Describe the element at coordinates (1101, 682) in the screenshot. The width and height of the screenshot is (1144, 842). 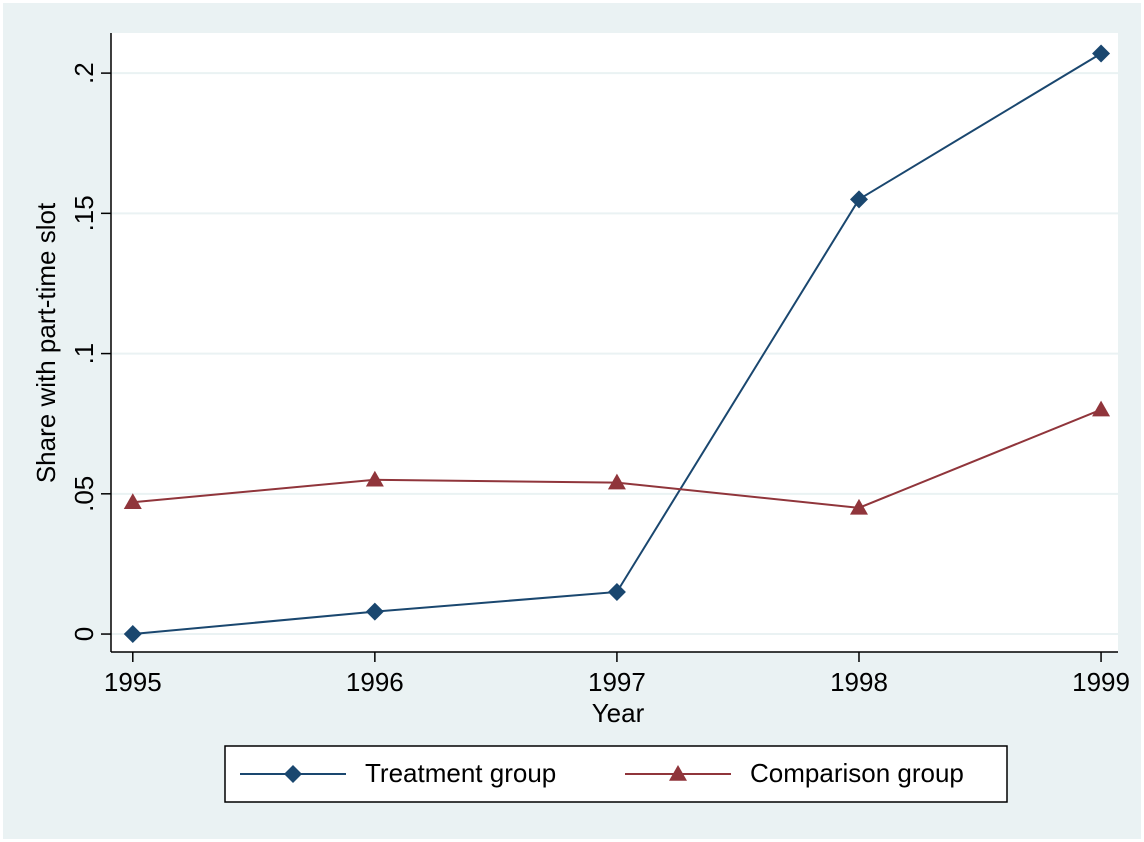
I see `x-tick-label: 1999` at that location.